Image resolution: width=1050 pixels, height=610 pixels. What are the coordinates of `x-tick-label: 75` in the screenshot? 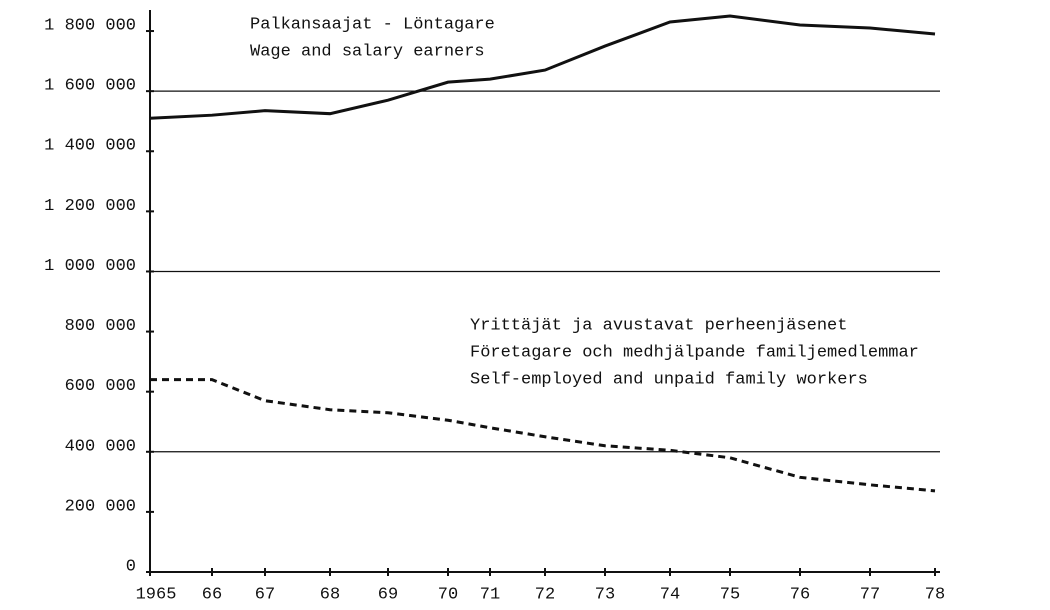 It's located at (730, 594).